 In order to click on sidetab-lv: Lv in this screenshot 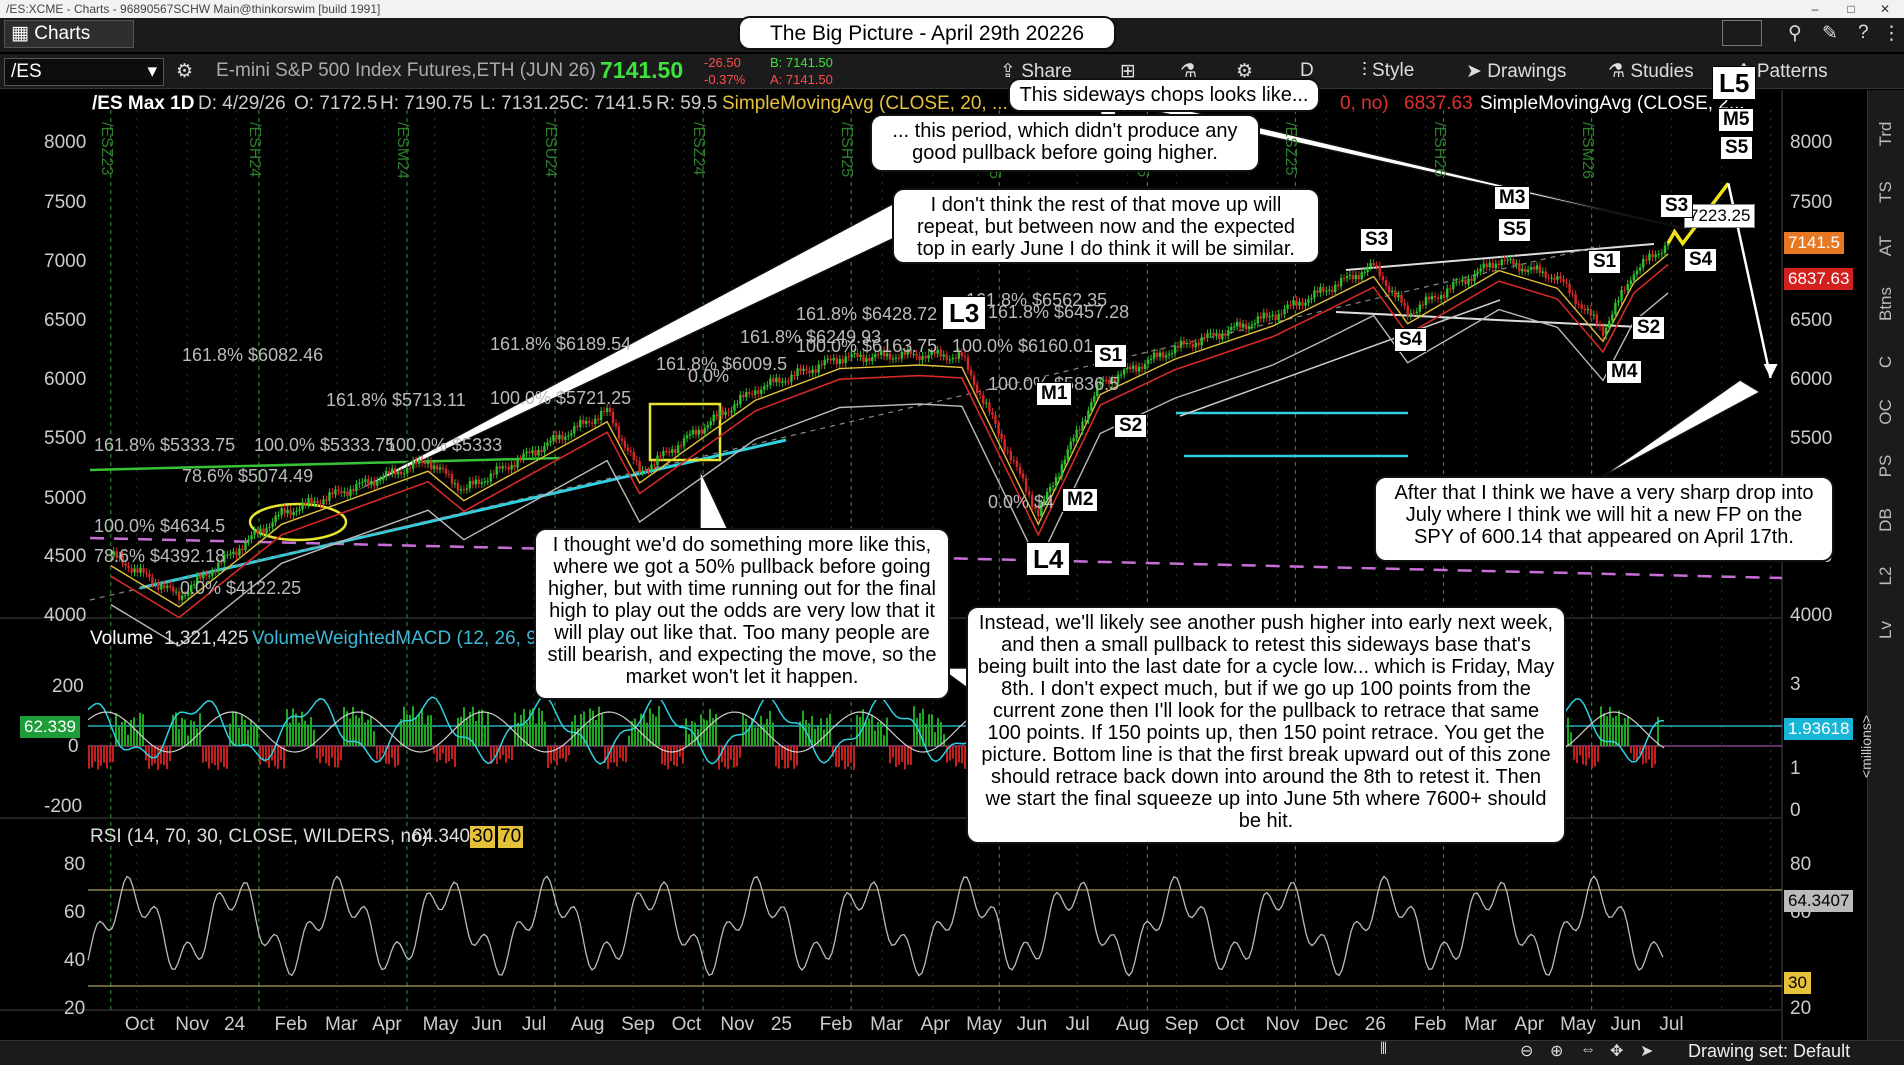, I will do `click(1885, 630)`.